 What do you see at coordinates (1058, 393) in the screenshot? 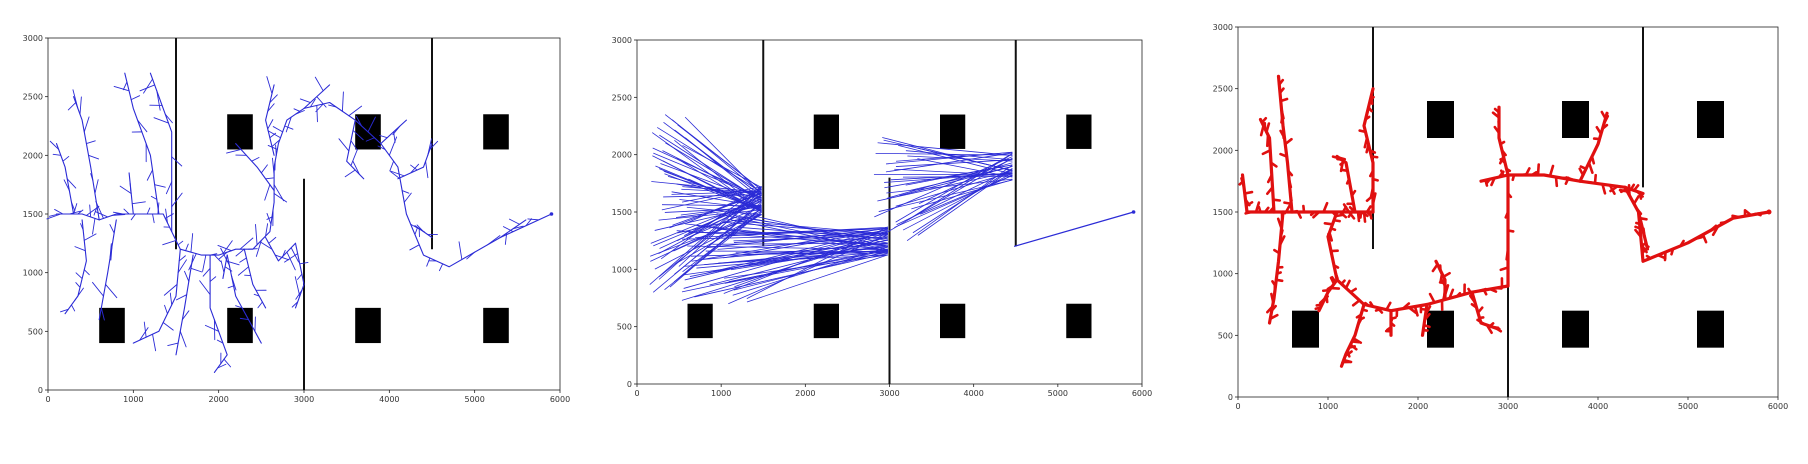
I see `x-tick-label: 5000` at bounding box center [1058, 393].